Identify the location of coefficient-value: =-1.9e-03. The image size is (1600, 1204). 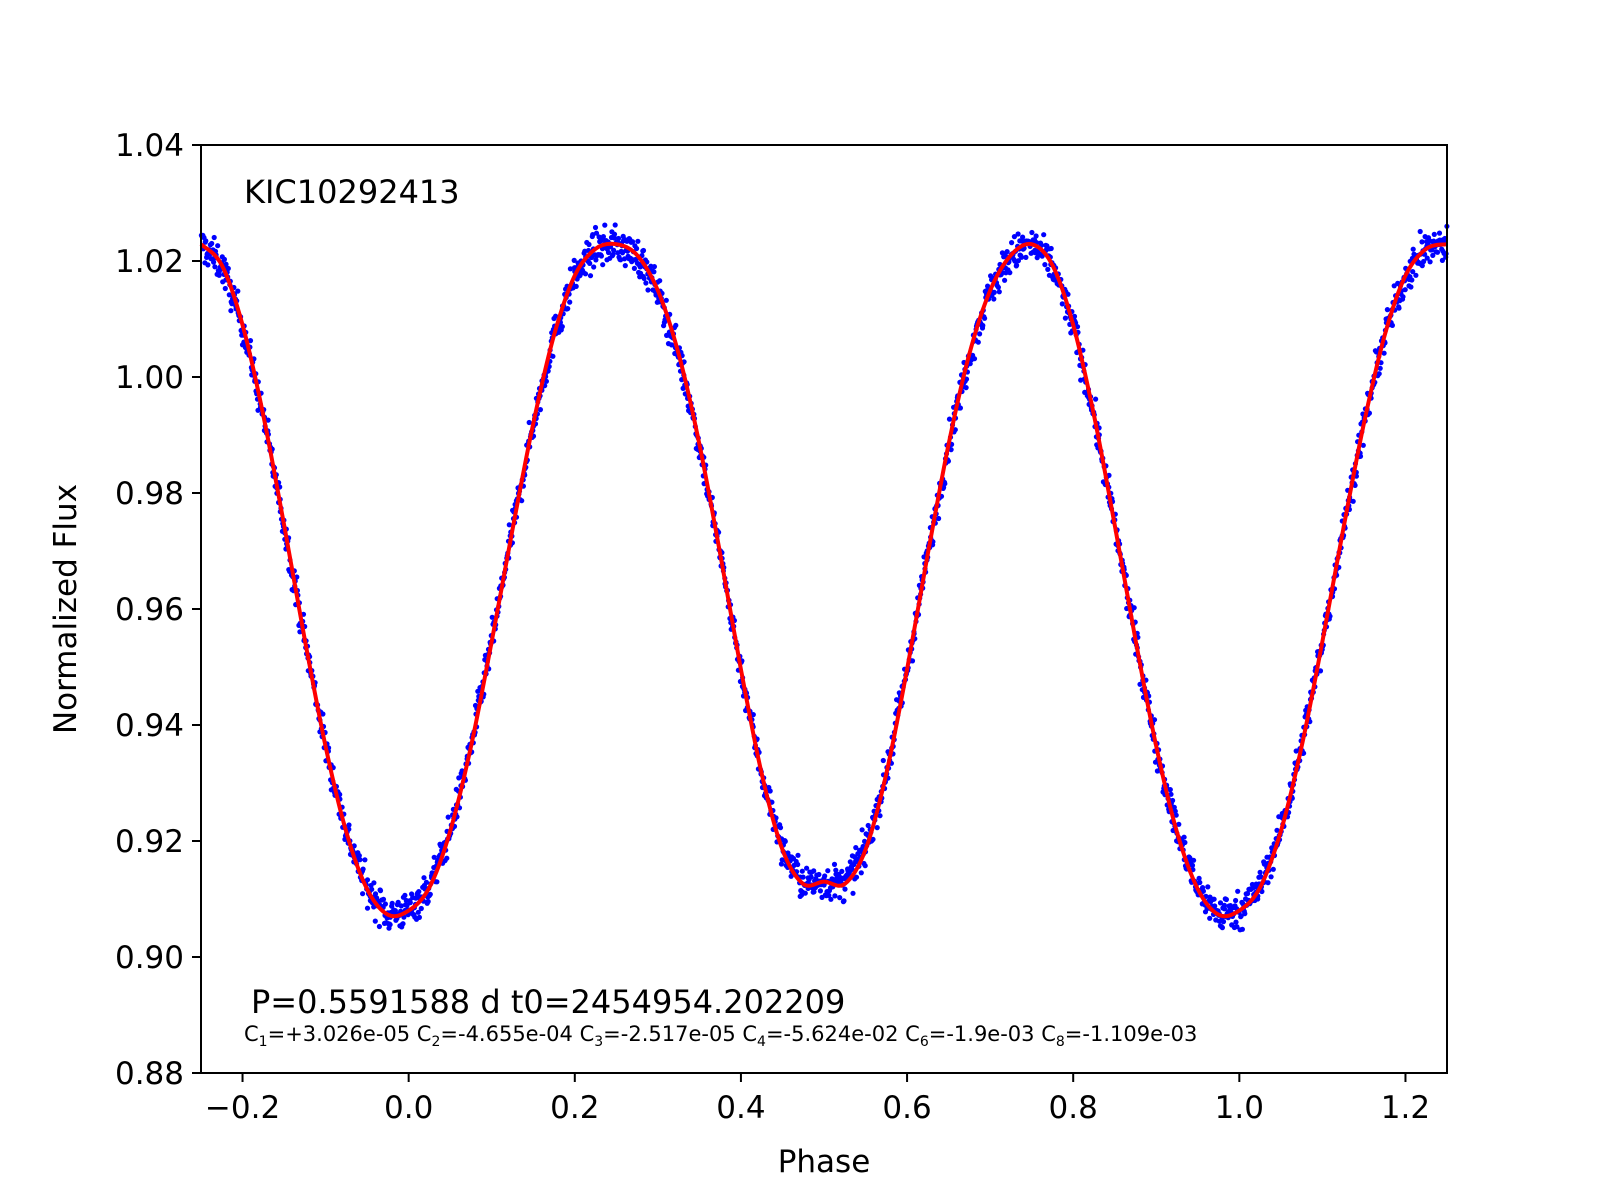
(982, 1034).